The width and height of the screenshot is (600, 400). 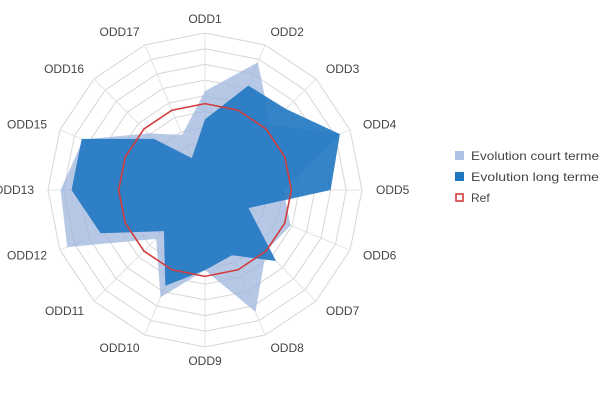 I want to click on legend-swatch-evolution-court-terme, so click(x=459, y=155).